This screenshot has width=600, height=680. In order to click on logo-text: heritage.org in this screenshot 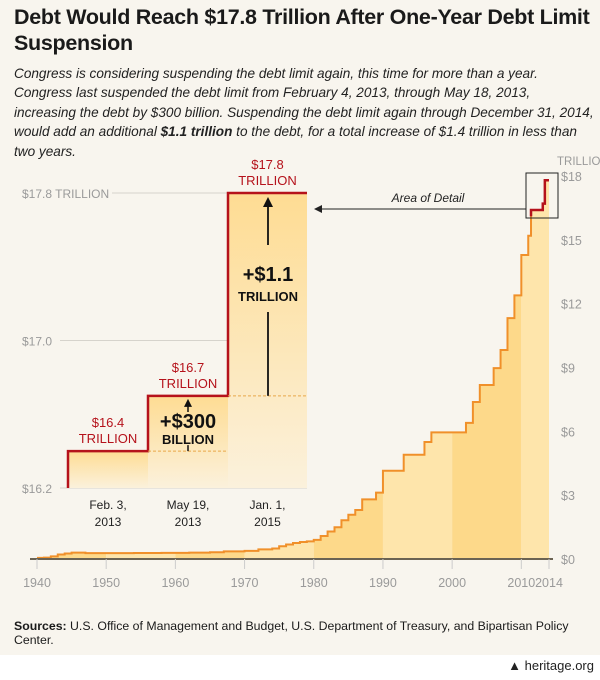, I will do `click(559, 665)`.